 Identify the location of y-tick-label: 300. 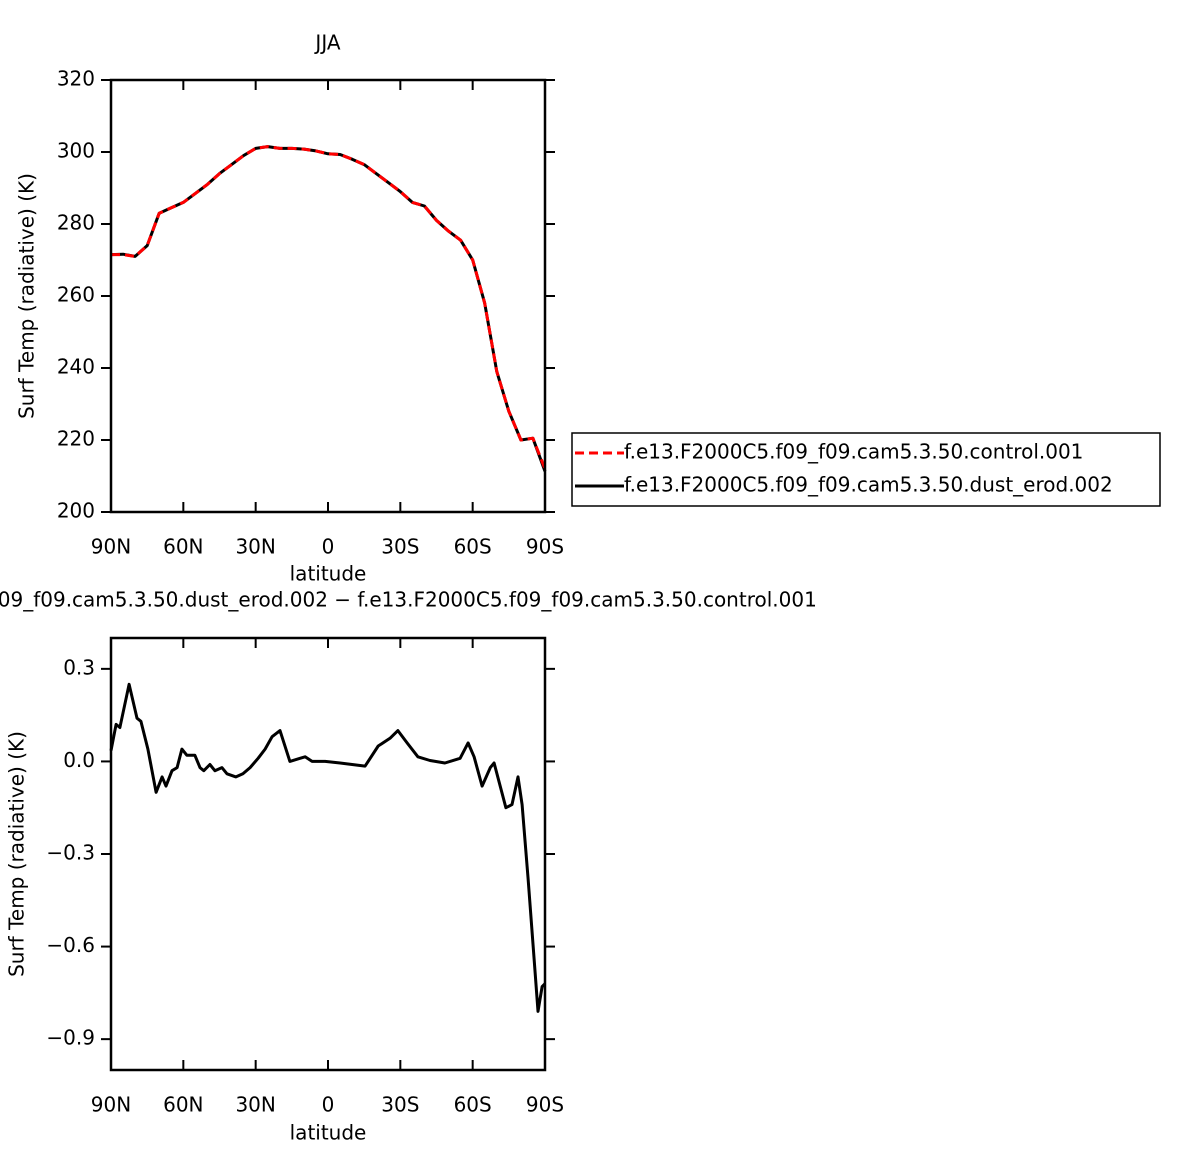
(76, 151).